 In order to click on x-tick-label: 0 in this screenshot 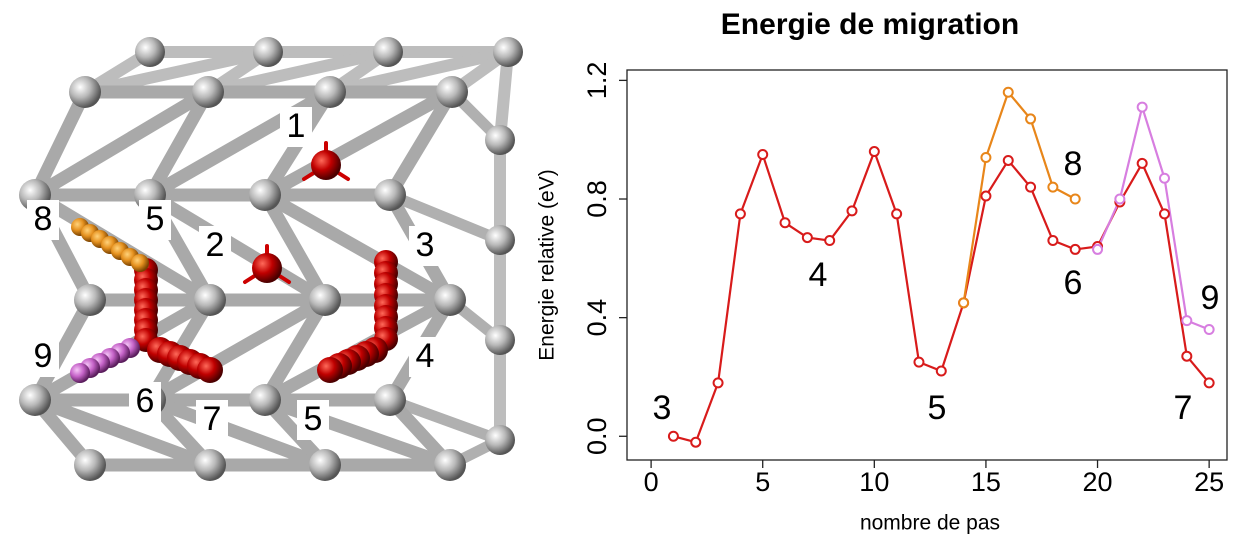, I will do `click(651, 482)`.